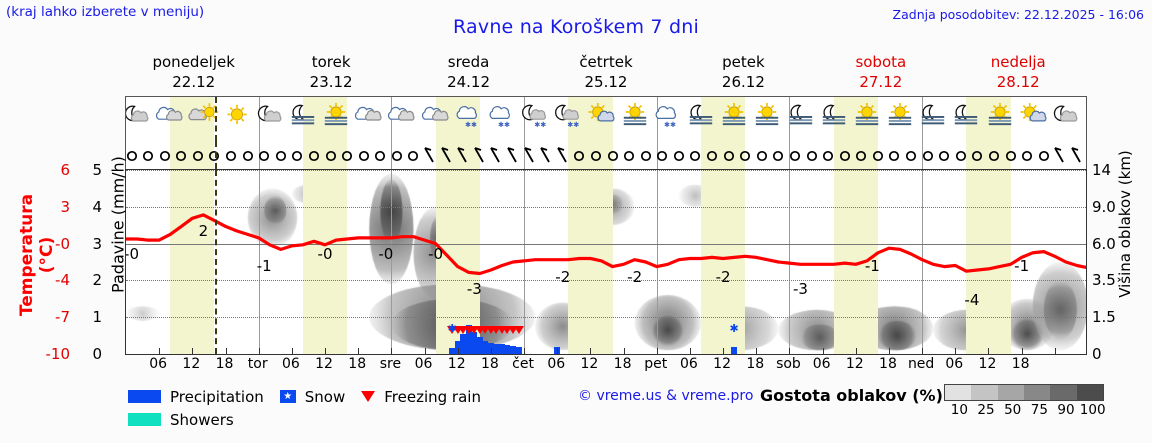  I want to click on day-date: 22.12, so click(194, 82).